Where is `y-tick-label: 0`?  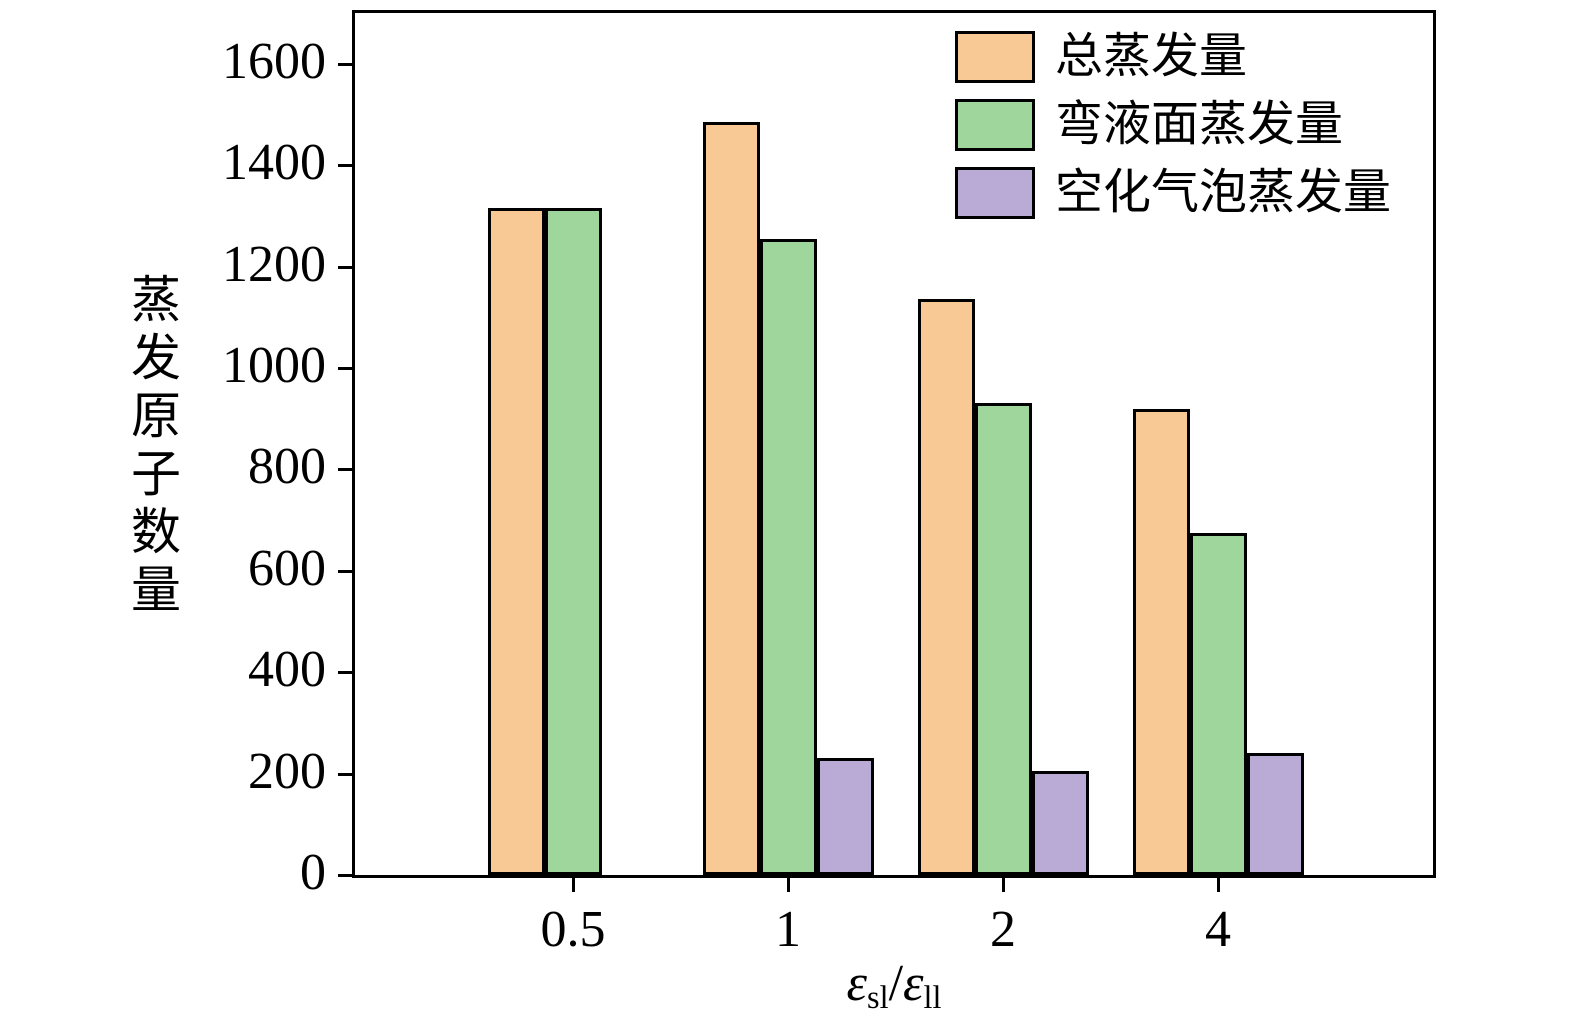 y-tick-label: 0 is located at coordinates (313, 872).